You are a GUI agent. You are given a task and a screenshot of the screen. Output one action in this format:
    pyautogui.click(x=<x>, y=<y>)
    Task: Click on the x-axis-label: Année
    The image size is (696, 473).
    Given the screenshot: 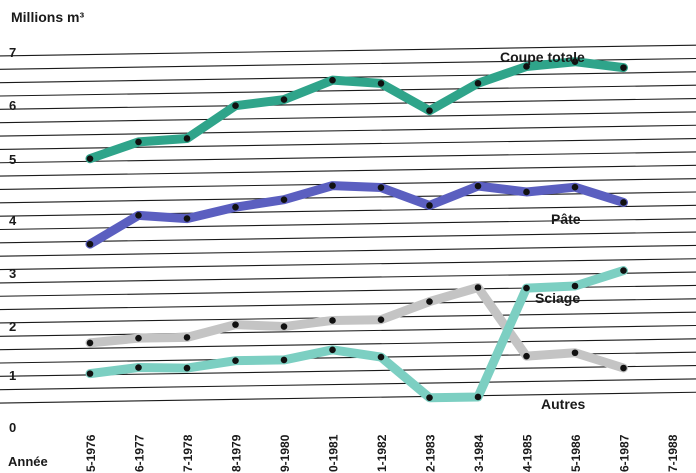 What is the action you would take?
    pyautogui.click(x=28, y=461)
    